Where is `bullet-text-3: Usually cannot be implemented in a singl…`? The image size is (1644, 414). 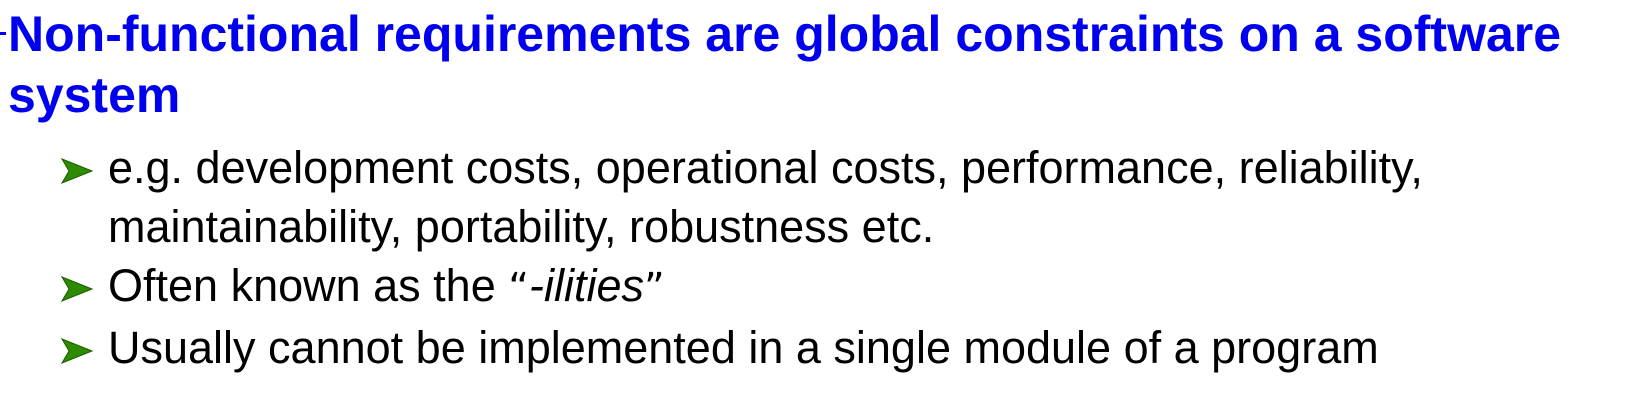
bullet-text-3: Usually cannot be implemented in a singl… is located at coordinates (743, 347).